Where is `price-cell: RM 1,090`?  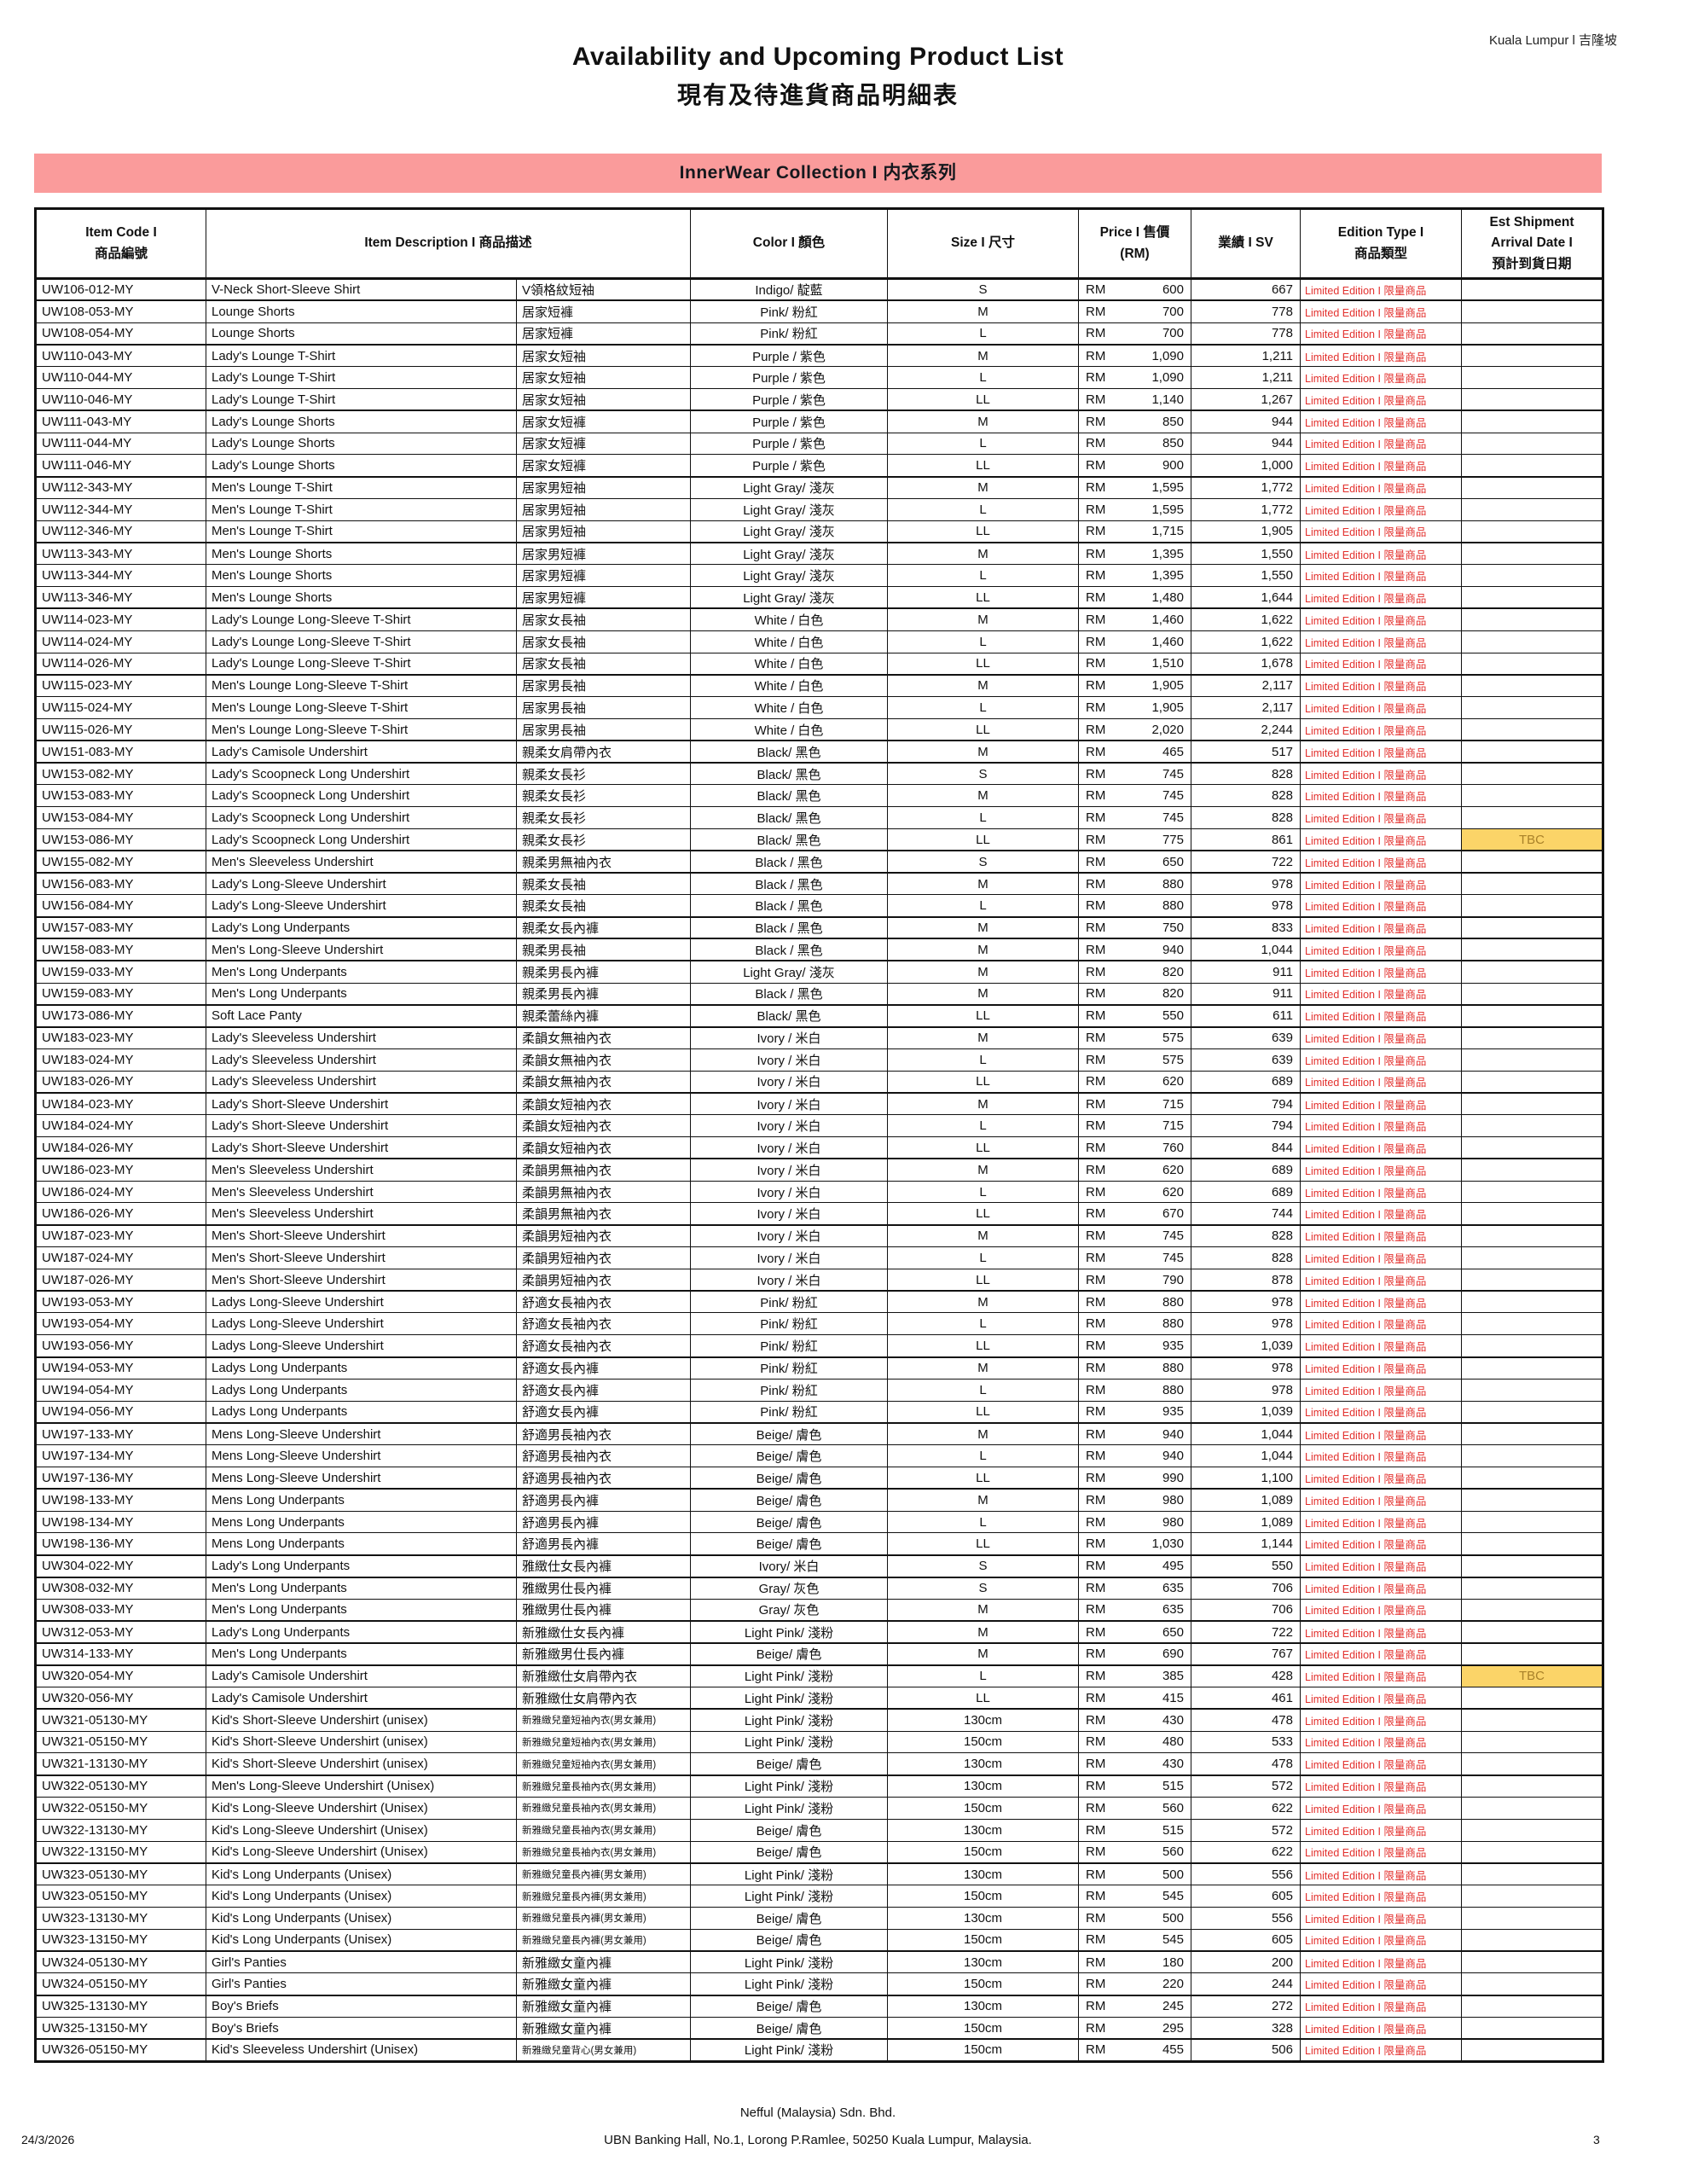 price-cell: RM 1,090 is located at coordinates (1135, 377).